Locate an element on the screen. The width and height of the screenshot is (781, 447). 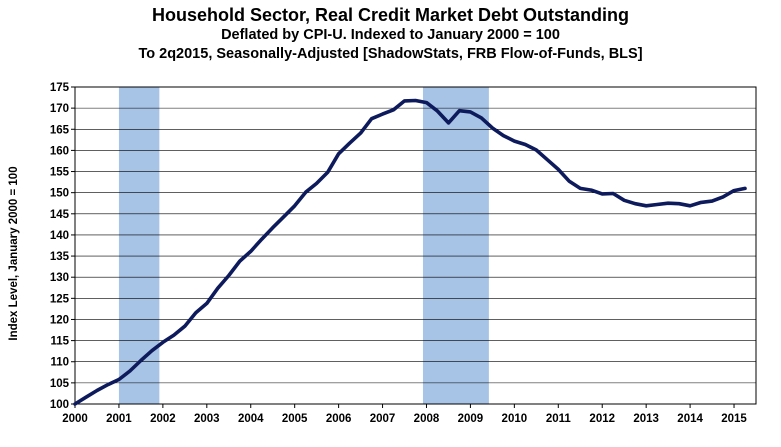
ytick-label-110: 110 is located at coordinates (59, 363).